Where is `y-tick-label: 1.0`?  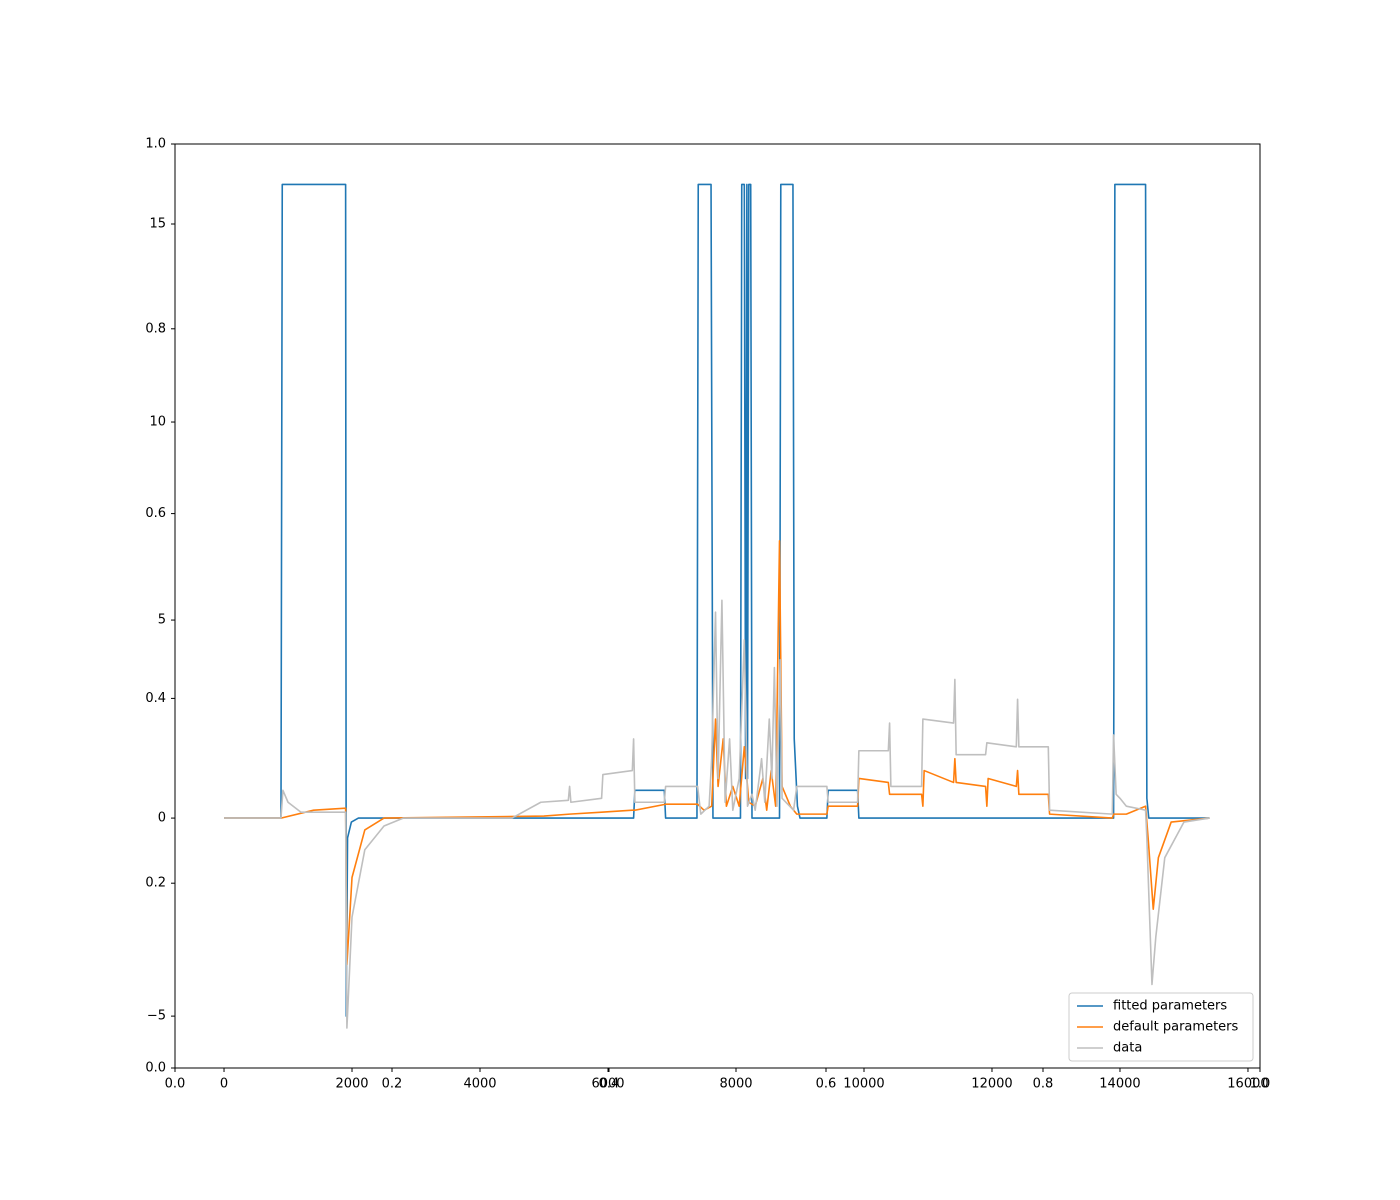 y-tick-label: 1.0 is located at coordinates (155, 144).